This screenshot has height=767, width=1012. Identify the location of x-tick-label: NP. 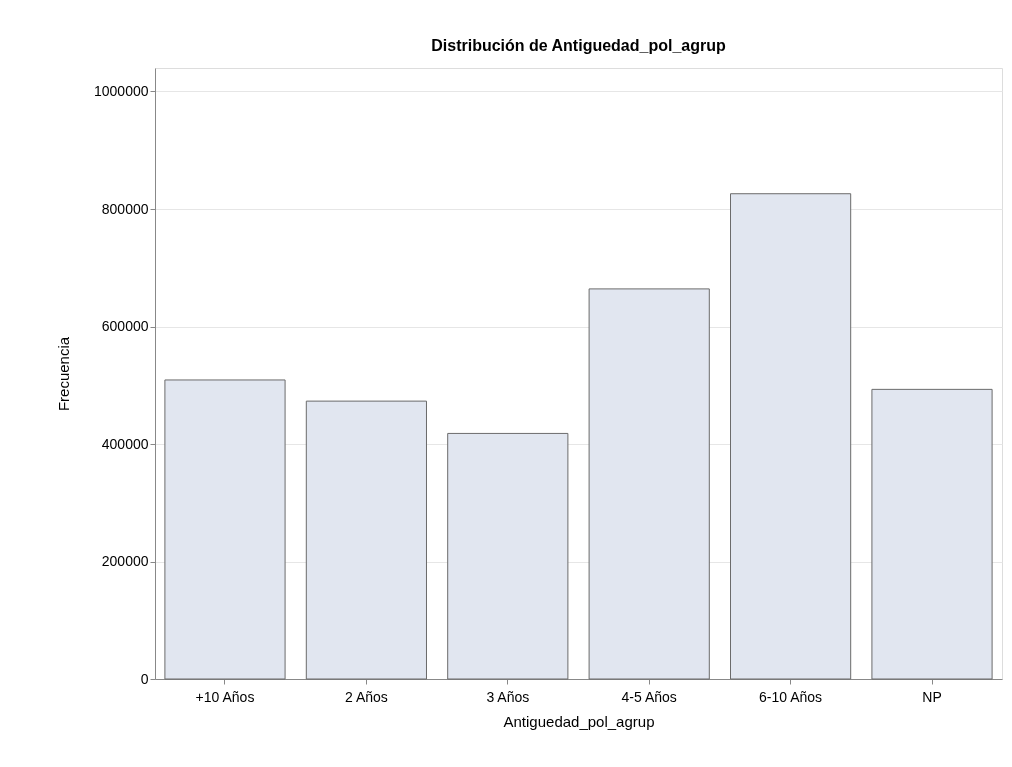
(932, 696).